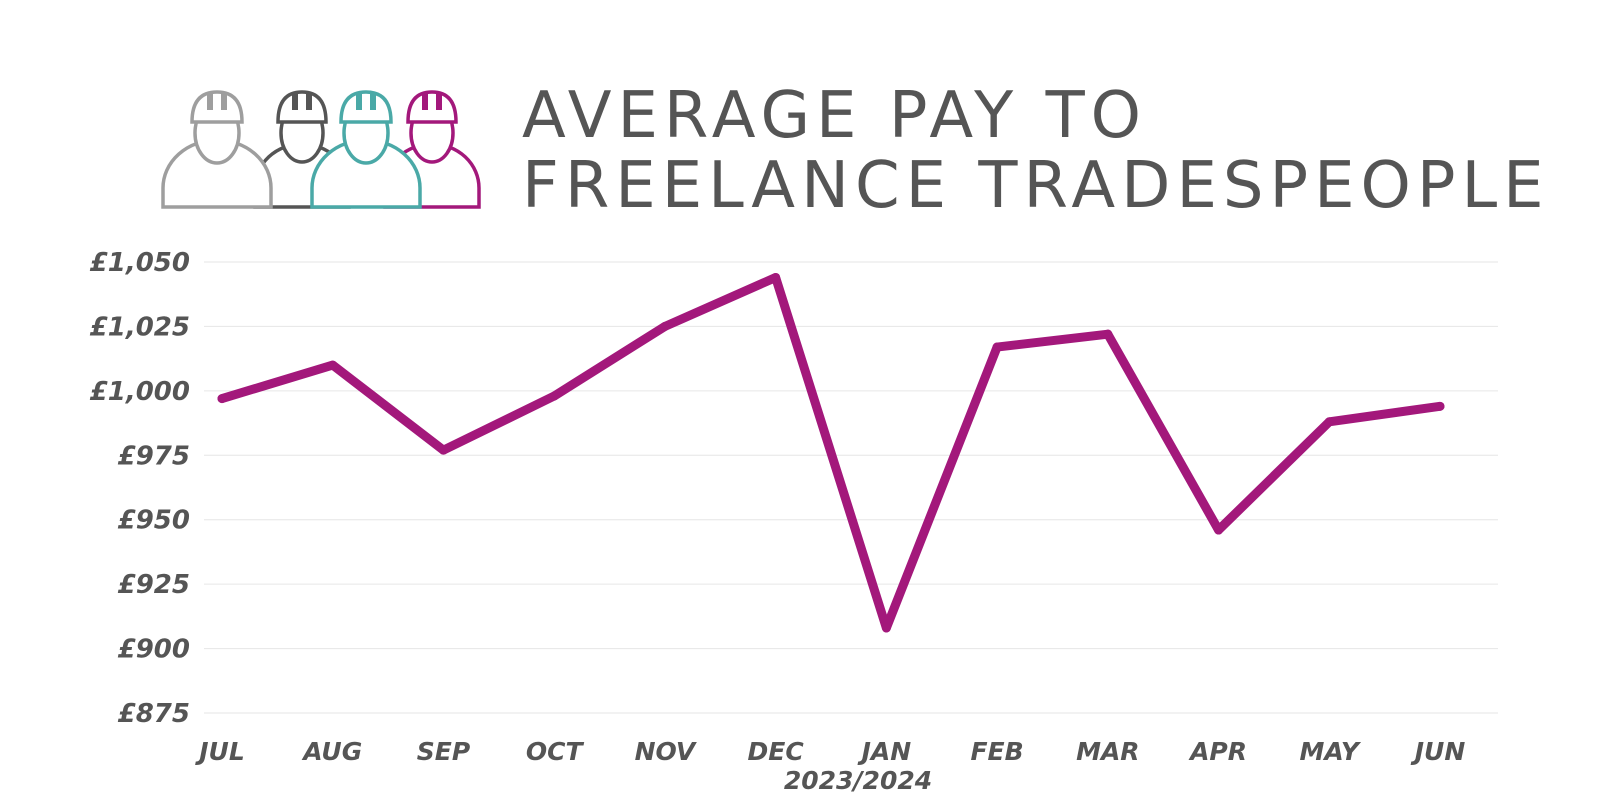  I want to click on worker-teal-icon, so click(366, 149).